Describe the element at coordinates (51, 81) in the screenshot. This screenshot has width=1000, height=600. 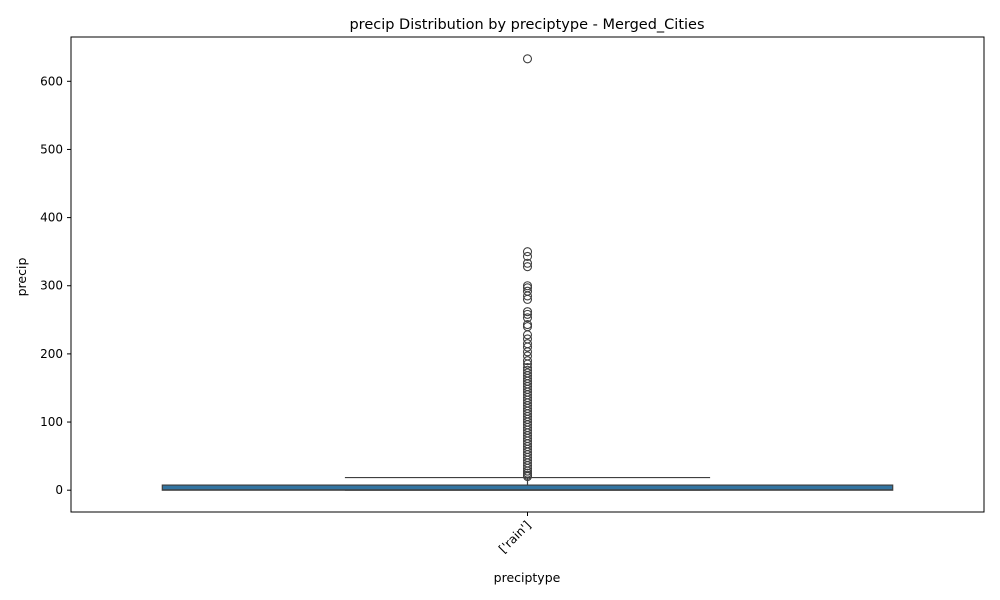
I see `y-tick-label: 600` at that location.